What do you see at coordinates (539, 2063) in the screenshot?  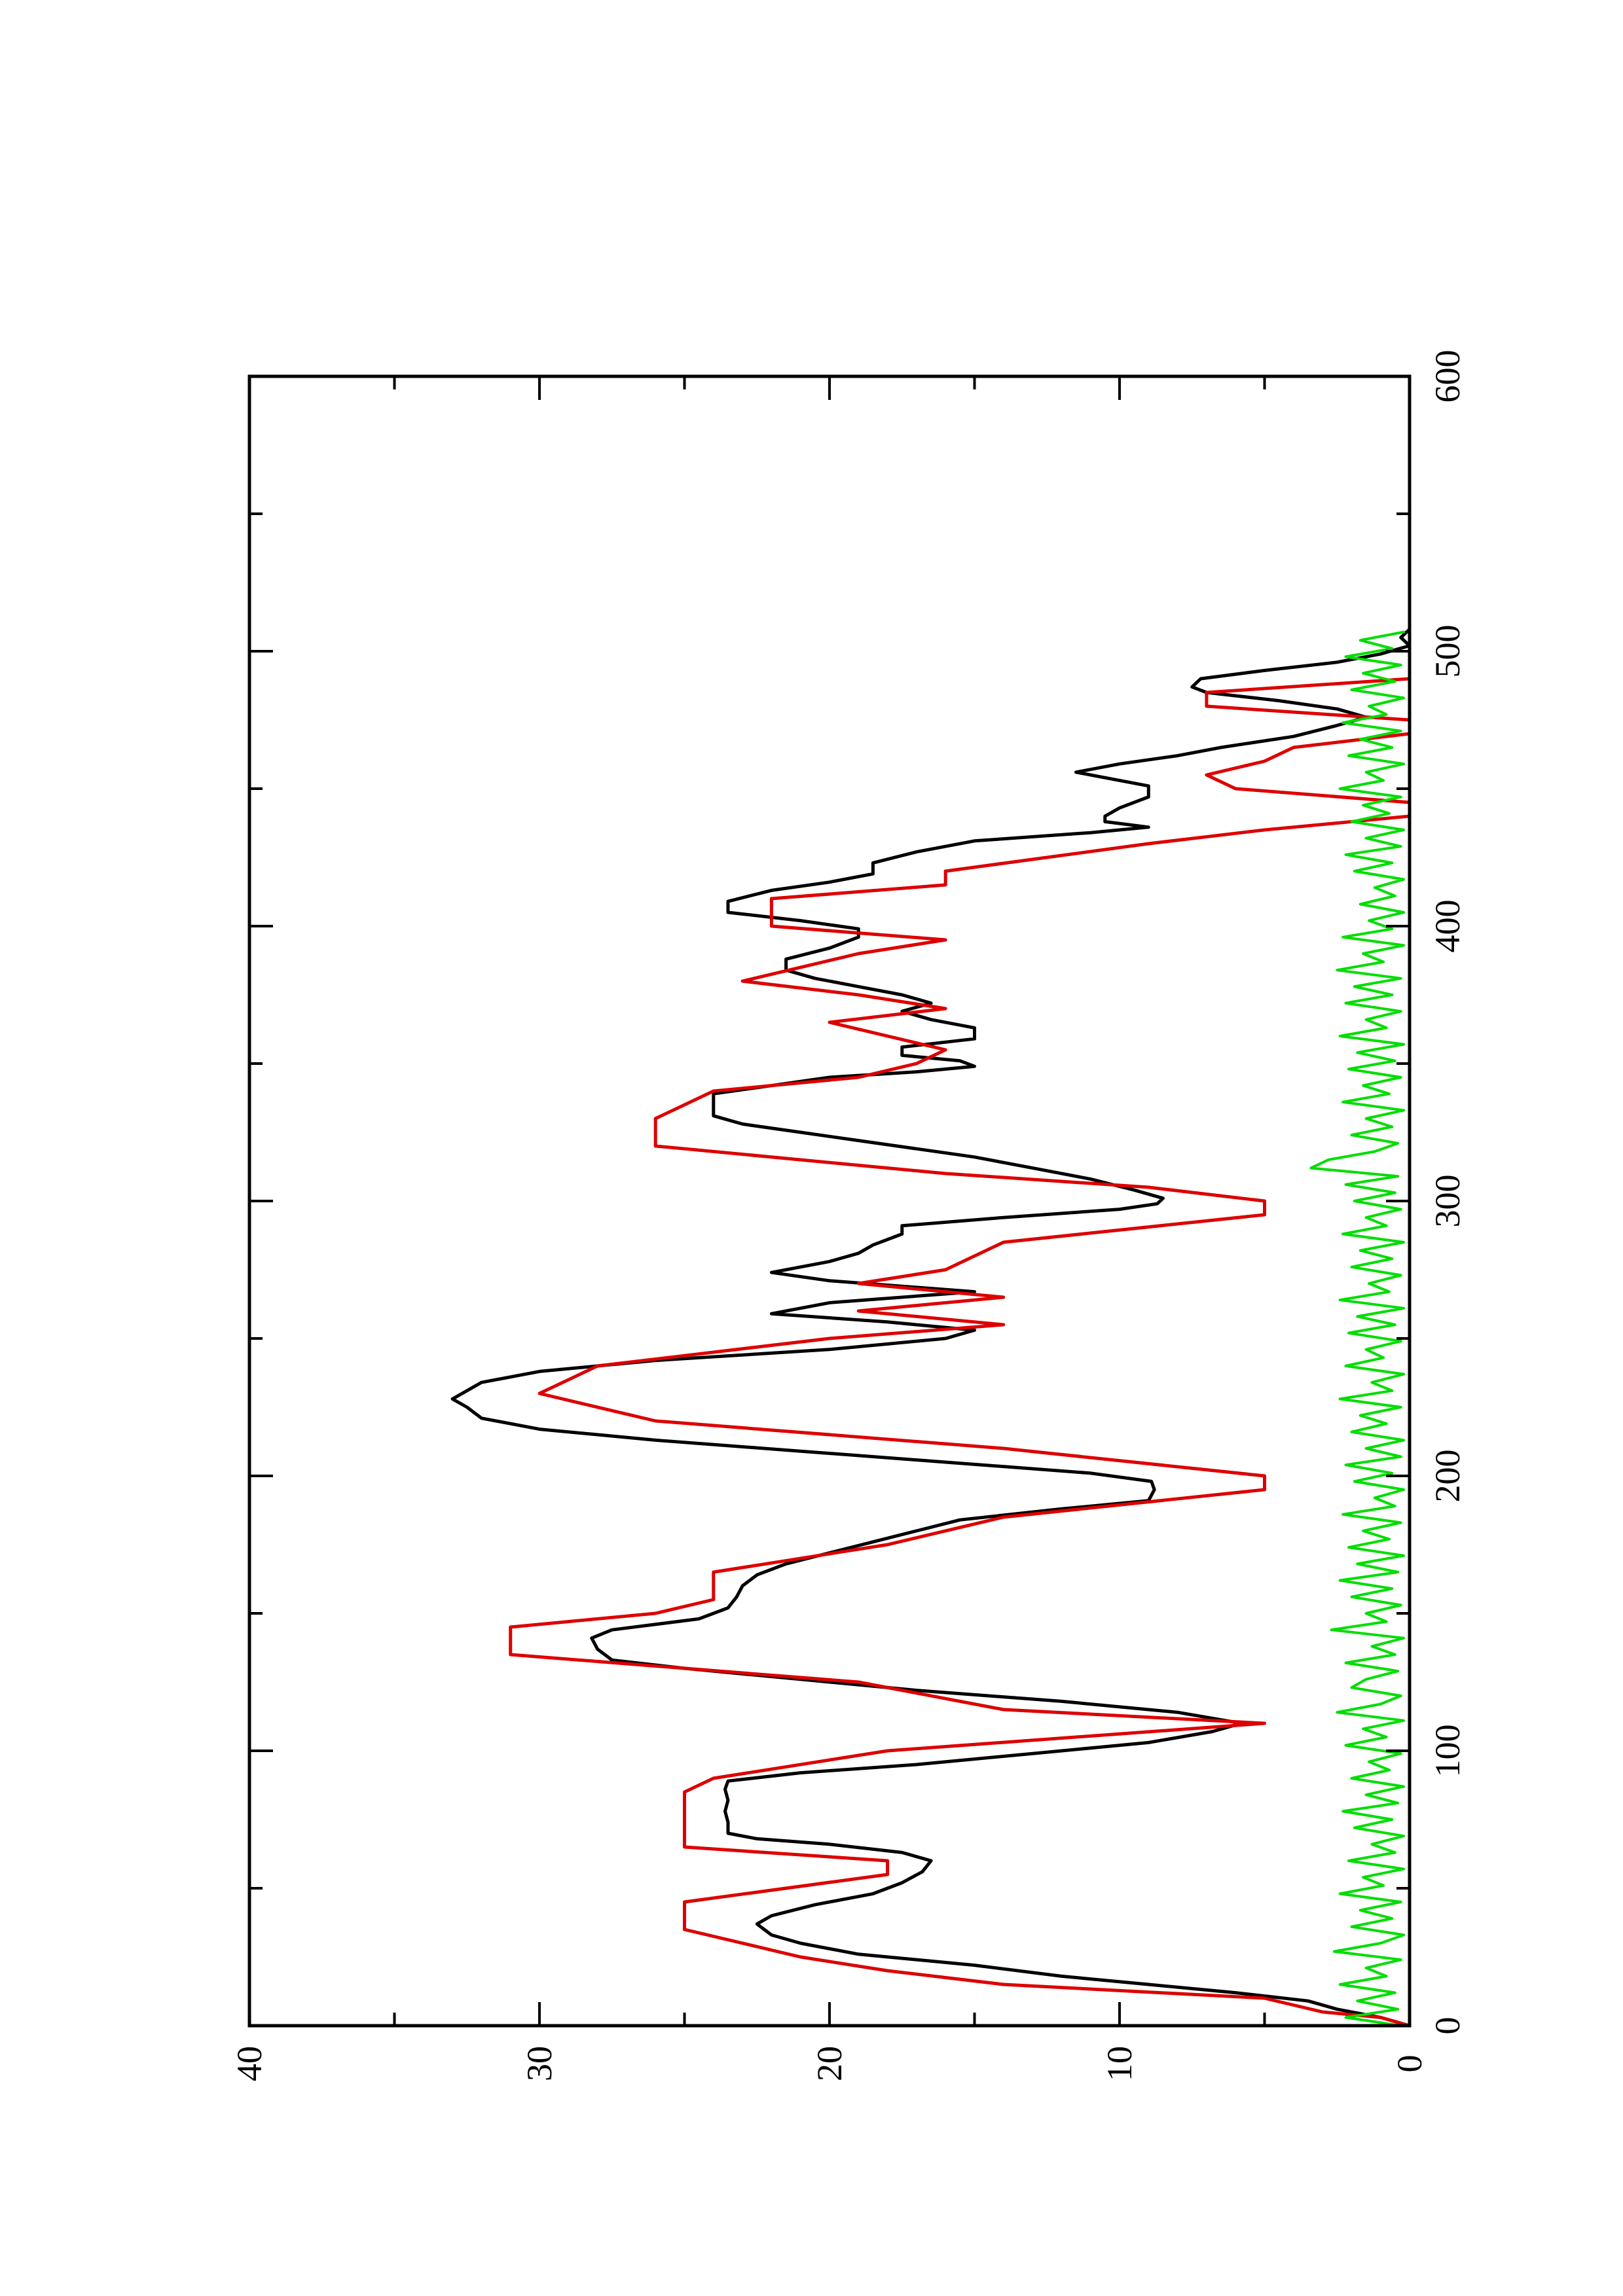 I see `y-tick-label: 30` at bounding box center [539, 2063].